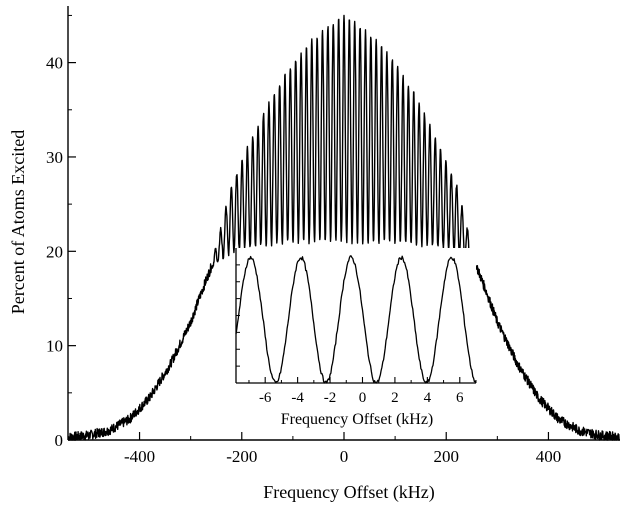 This screenshot has height=506, width=620. What do you see at coordinates (357, 419) in the screenshot?
I see `inset-x-axis-title: Frequency Offset (kHz)` at bounding box center [357, 419].